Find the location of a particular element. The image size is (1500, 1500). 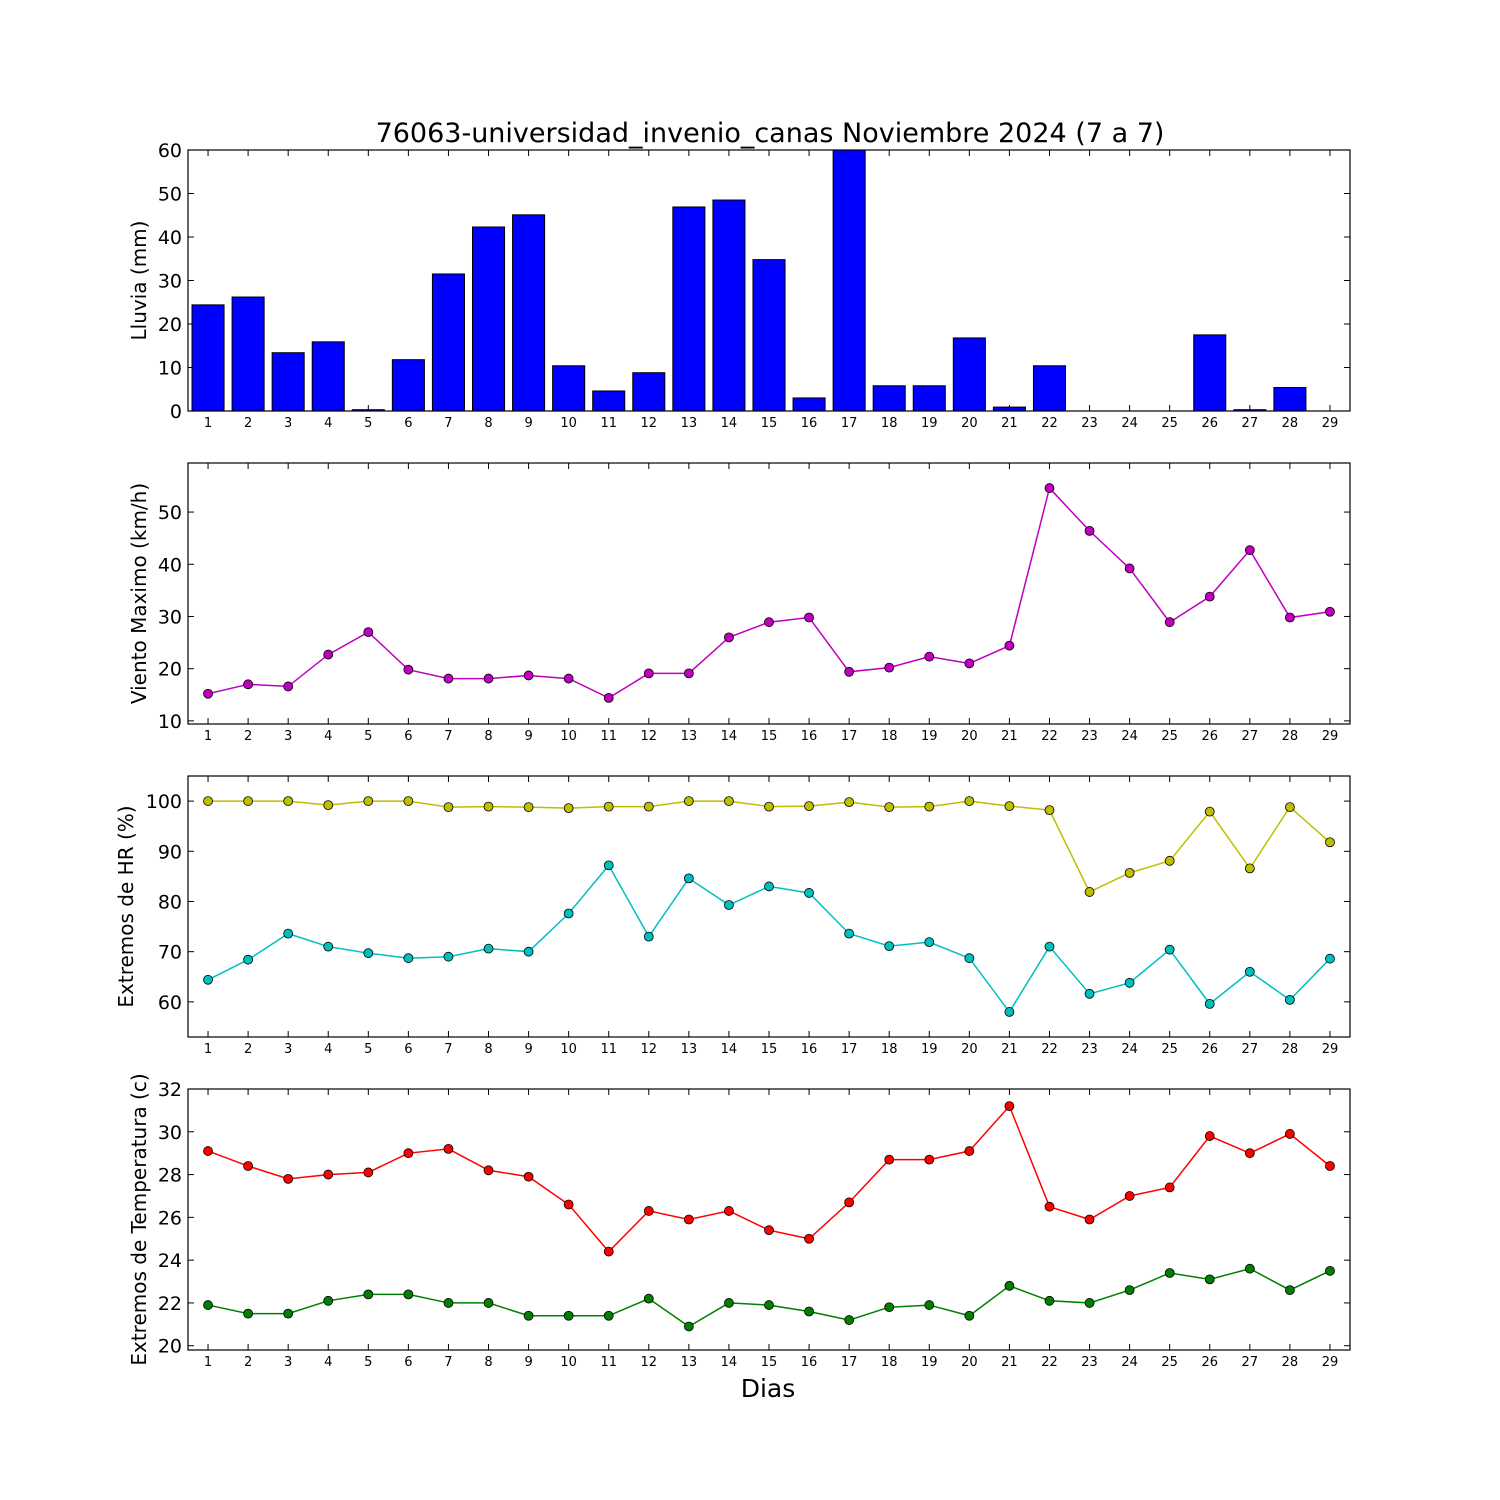

x-tick-label: 2 is located at coordinates (248, 736).